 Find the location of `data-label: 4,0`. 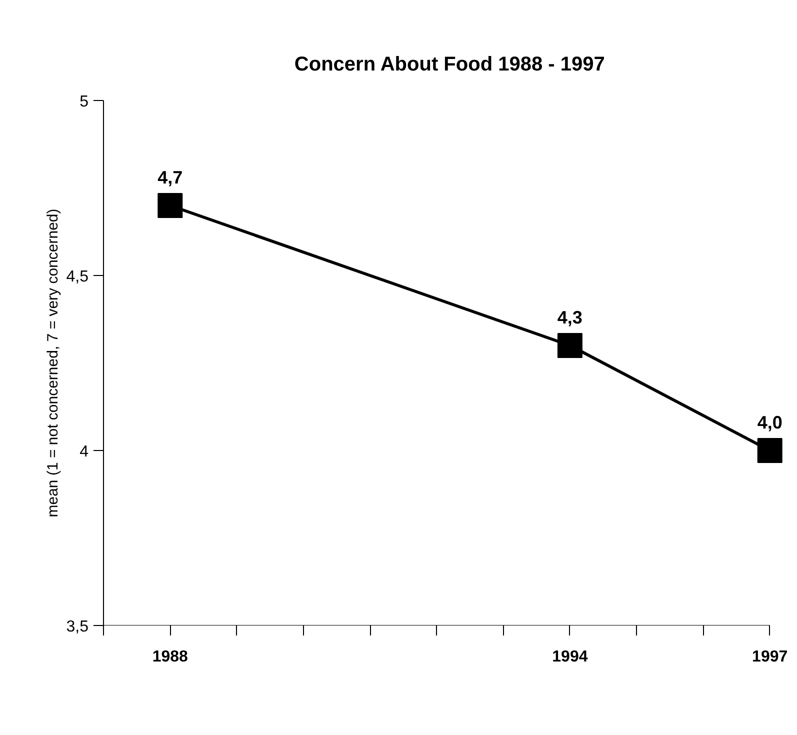

data-label: 4,0 is located at coordinates (769, 422).